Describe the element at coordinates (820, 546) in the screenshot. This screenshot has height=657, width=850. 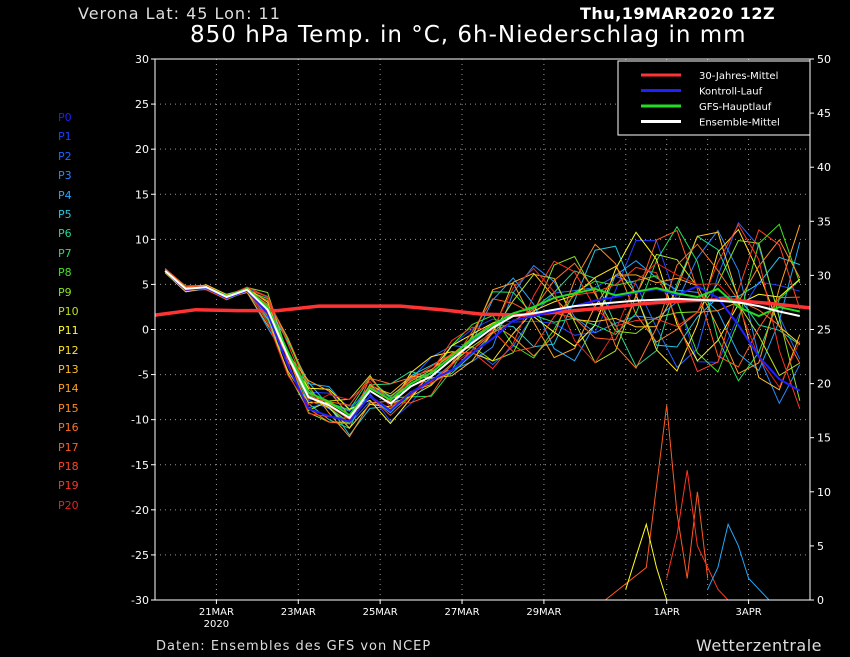
I see `y-right-tick-label: 5` at that location.